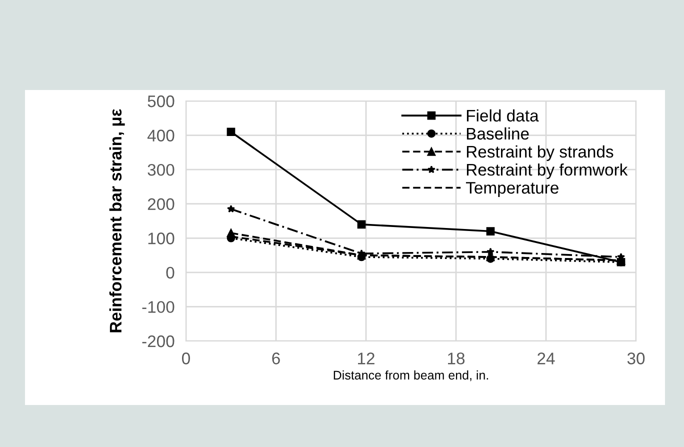 This screenshot has height=447, width=684. Describe the element at coordinates (158, 341) in the screenshot. I see `y-tick-label: -200` at that location.